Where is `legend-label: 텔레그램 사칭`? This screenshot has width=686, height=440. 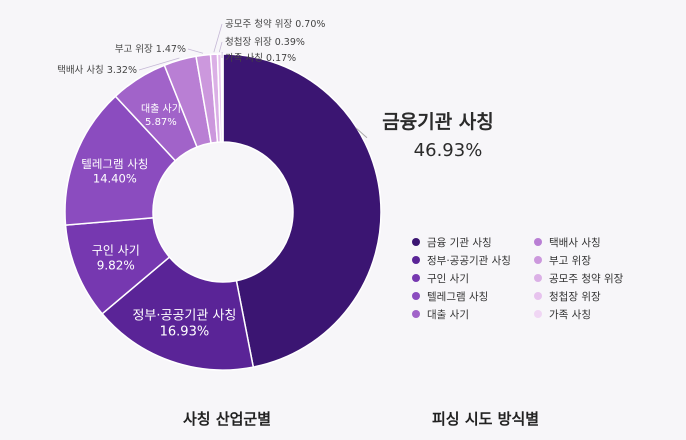 legend-label: 텔레그램 사칭 is located at coordinates (458, 296).